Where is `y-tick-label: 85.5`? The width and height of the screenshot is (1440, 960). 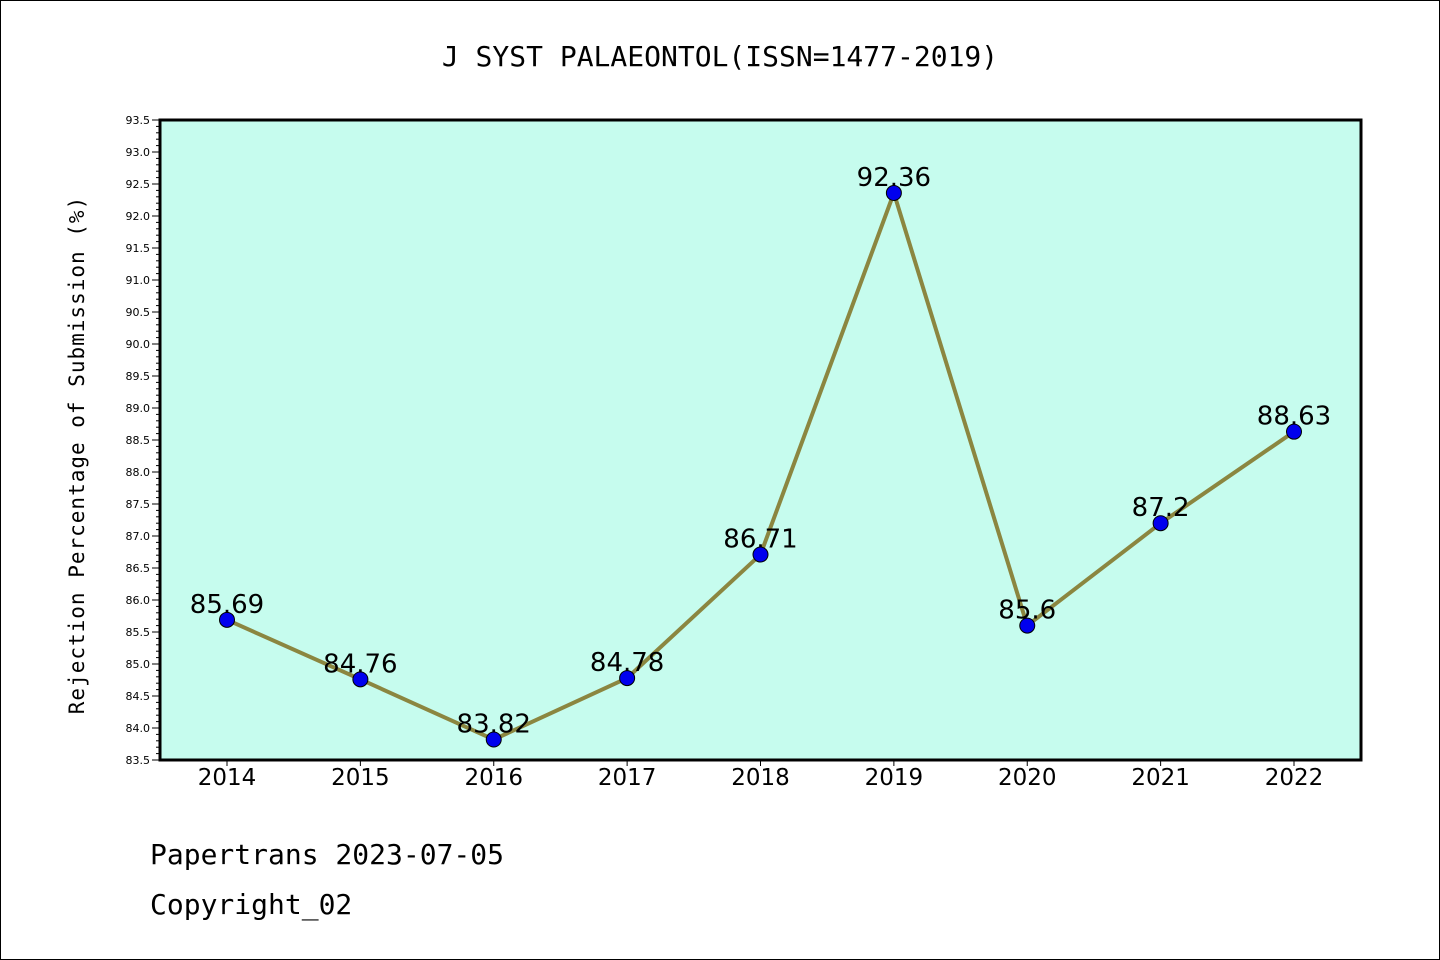 y-tick-label: 85.5 is located at coordinates (138, 632).